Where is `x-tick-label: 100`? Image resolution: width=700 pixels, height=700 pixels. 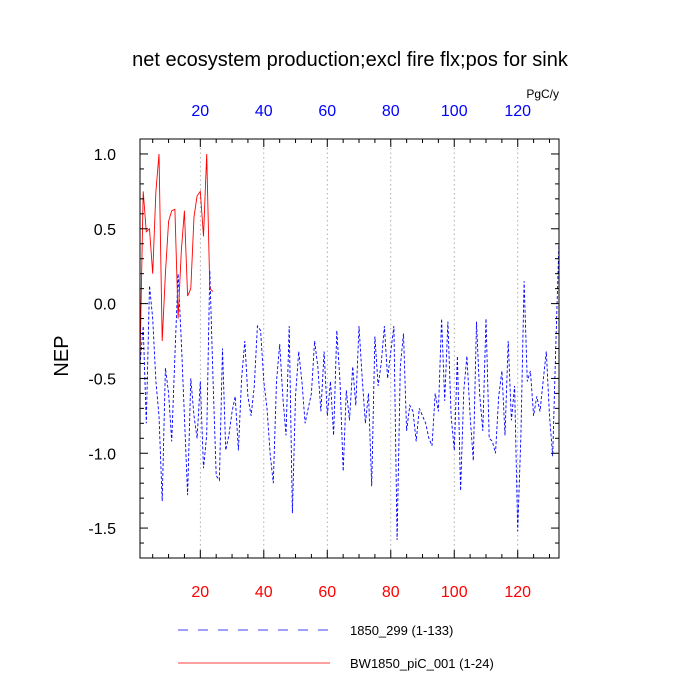
x-tick-label: 100 is located at coordinates (454, 592).